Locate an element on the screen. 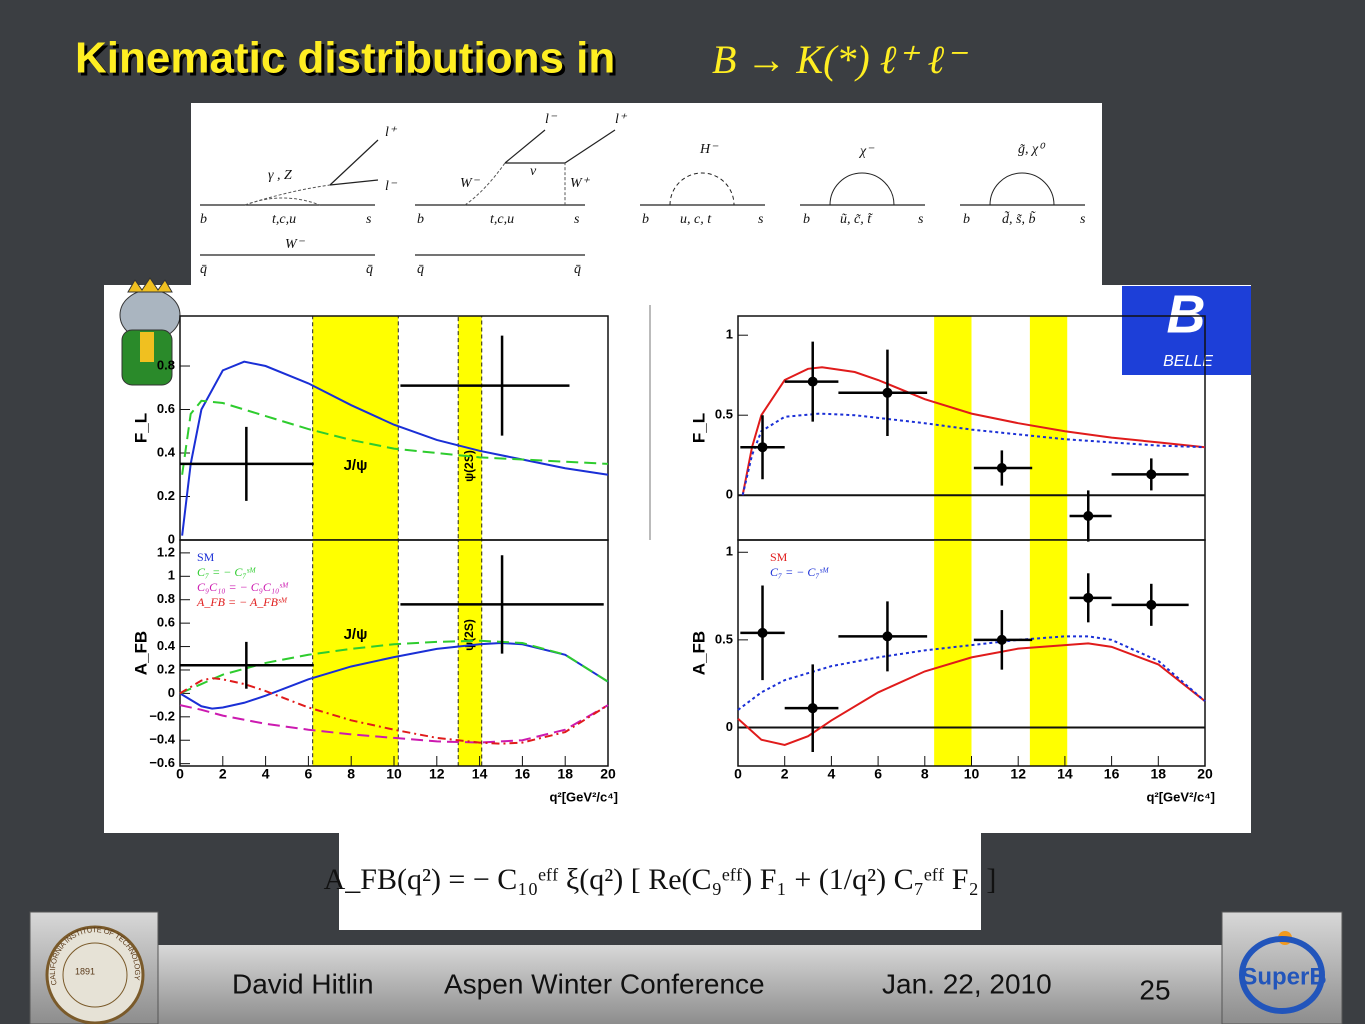  diagram-label: u, c, t is located at coordinates (696, 219).